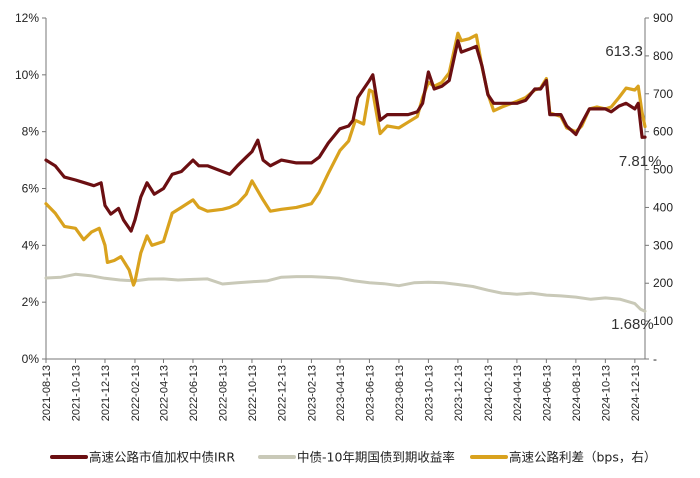  Describe the element at coordinates (655, 359) in the screenshot. I see `y-right-tick-label: -` at that location.